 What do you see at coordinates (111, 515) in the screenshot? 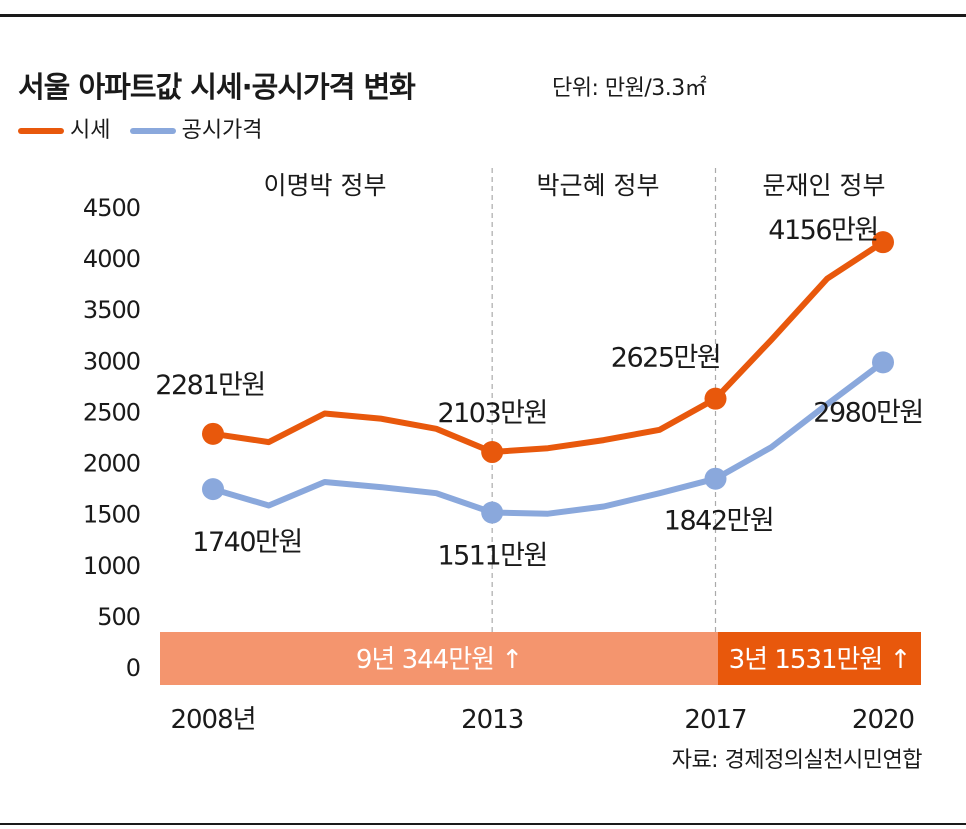
I see `y-tick-label-1500: 1500` at bounding box center [111, 515].